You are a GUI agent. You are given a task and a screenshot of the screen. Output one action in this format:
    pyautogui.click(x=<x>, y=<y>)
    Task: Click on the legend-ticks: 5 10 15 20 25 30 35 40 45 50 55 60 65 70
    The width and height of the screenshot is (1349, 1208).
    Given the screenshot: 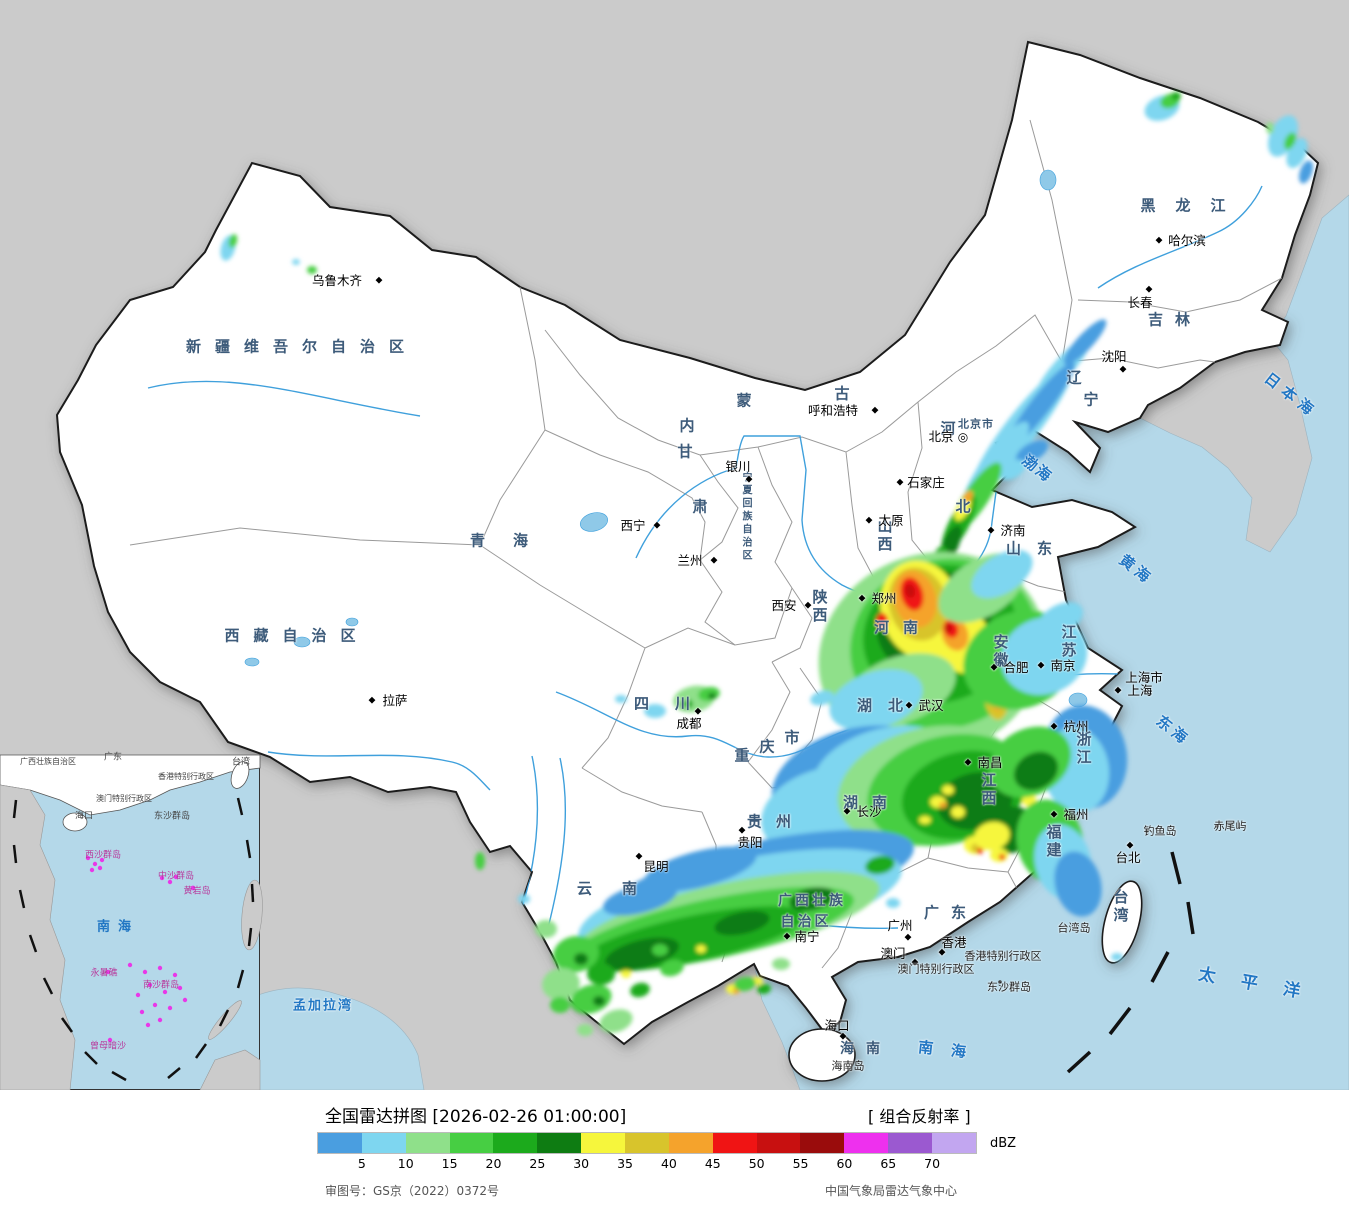 What is the action you would take?
    pyautogui.click(x=647, y=1164)
    